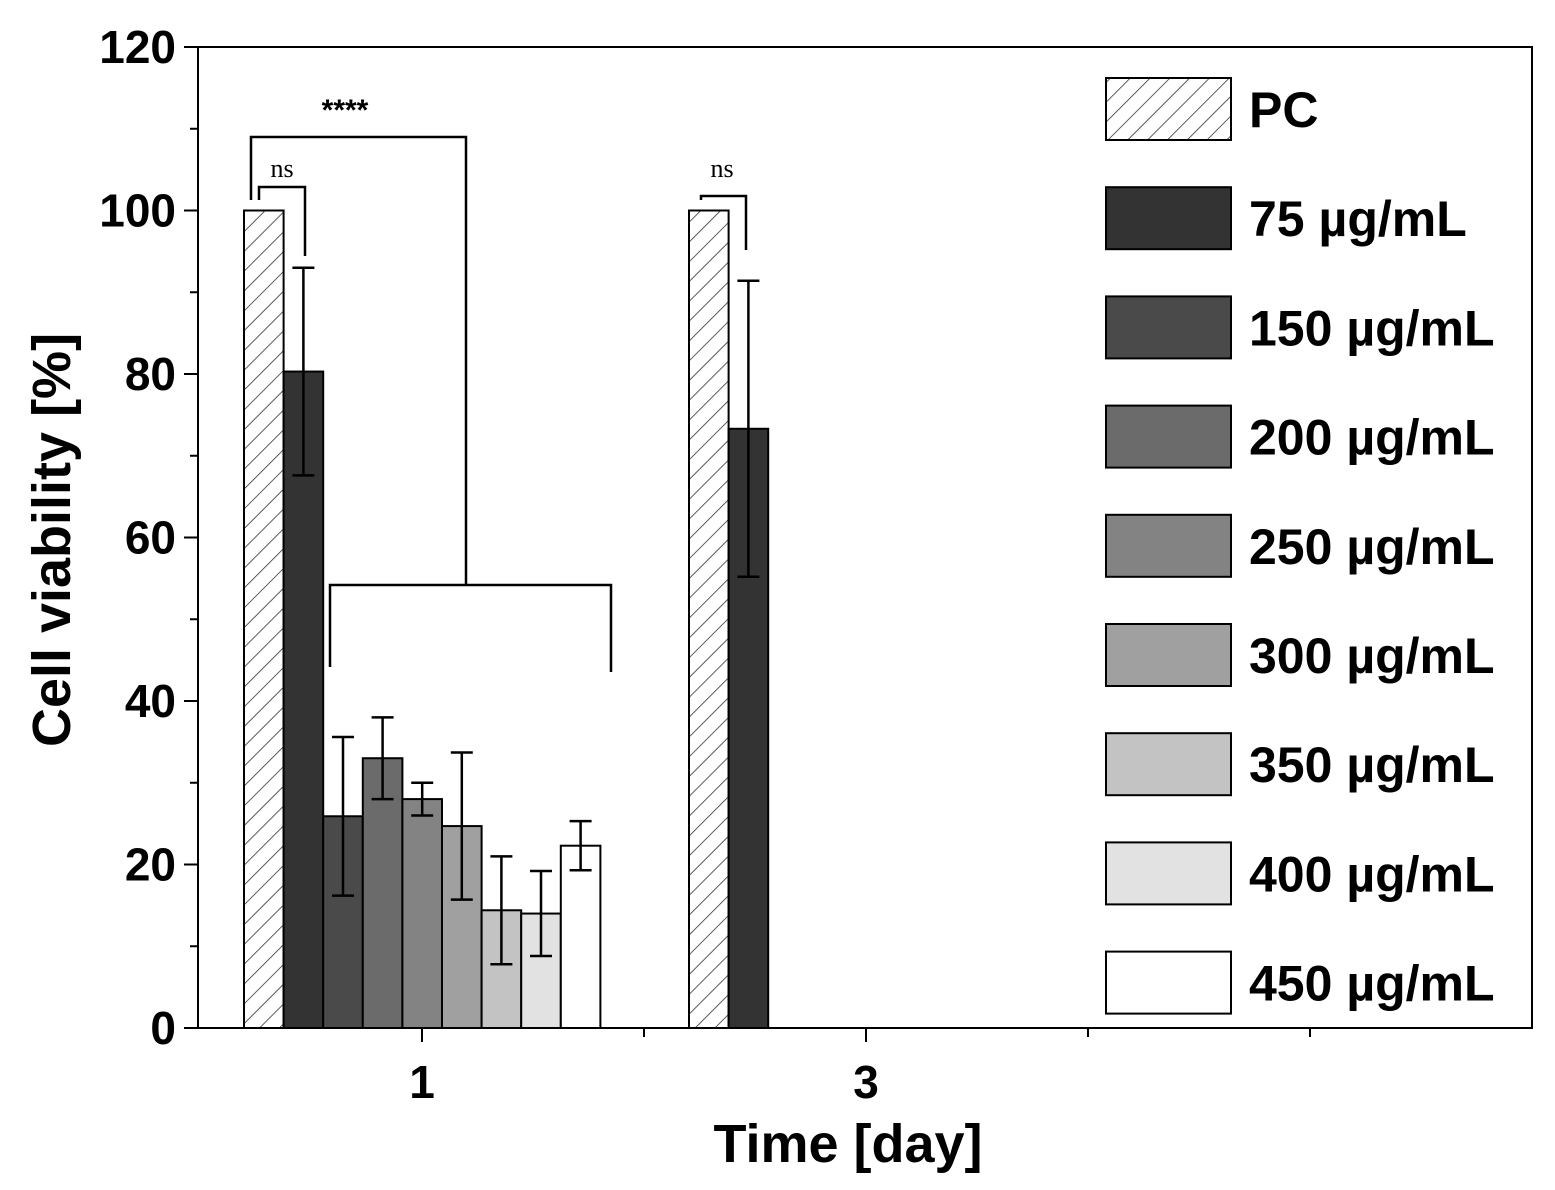 This screenshot has width=1555, height=1190. Describe the element at coordinates (1372, 438) in the screenshot. I see `legend-label: 200 µg/mL` at that location.